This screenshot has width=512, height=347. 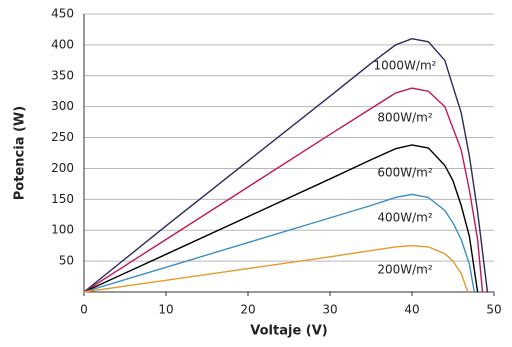 I want to click on series-label: 400W/m², so click(x=405, y=218).